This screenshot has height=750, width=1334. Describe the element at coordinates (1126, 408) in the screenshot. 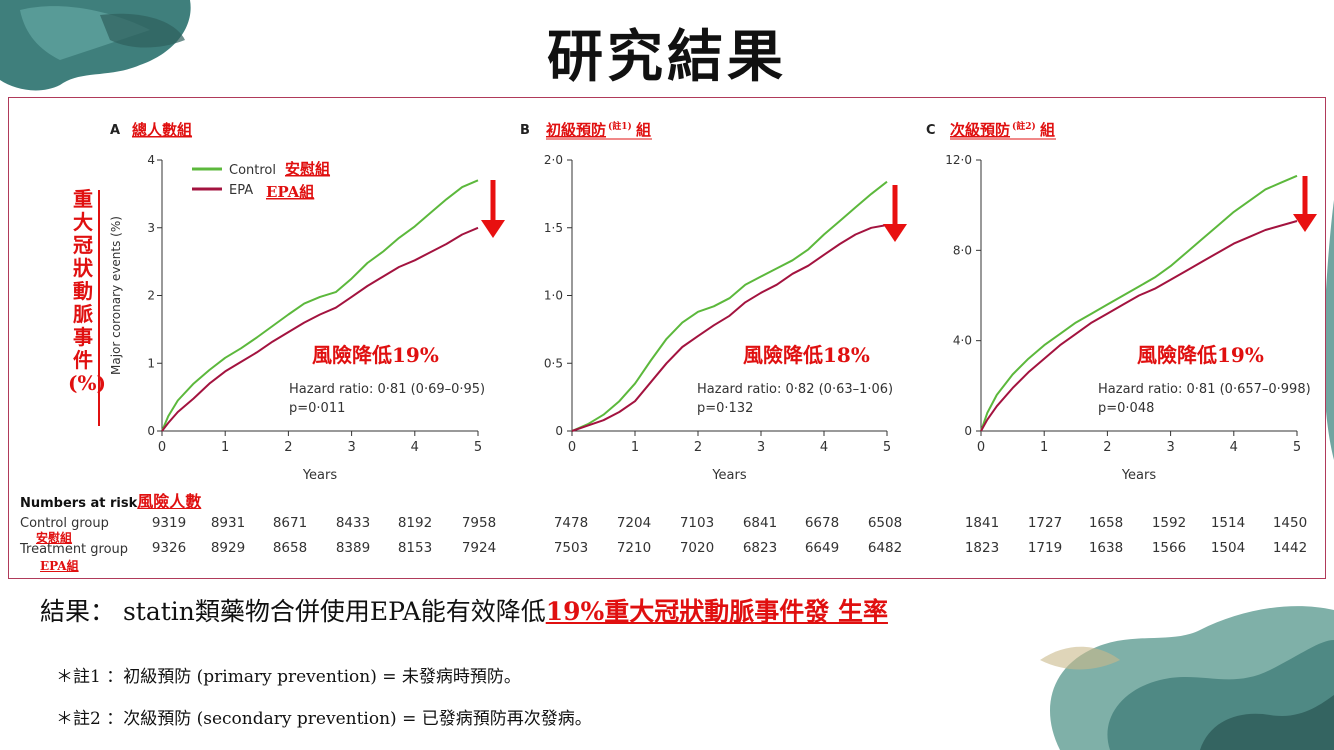

I see `panel-c-p-value: p=0·048` at that location.